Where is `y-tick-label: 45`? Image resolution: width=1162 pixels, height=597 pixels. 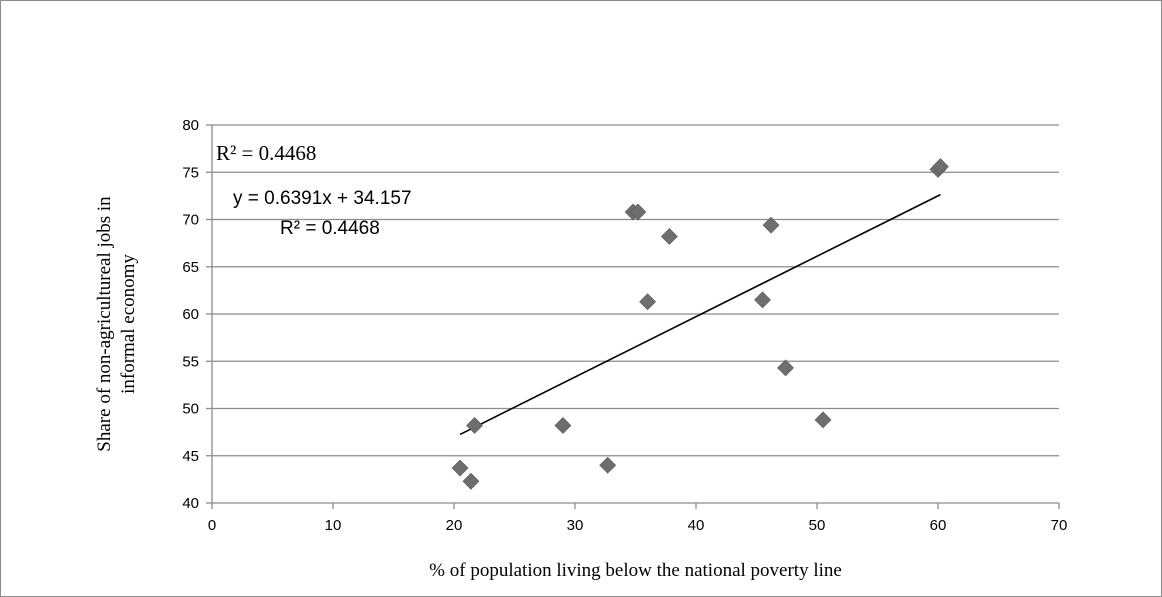
y-tick-label: 45 is located at coordinates (190, 456).